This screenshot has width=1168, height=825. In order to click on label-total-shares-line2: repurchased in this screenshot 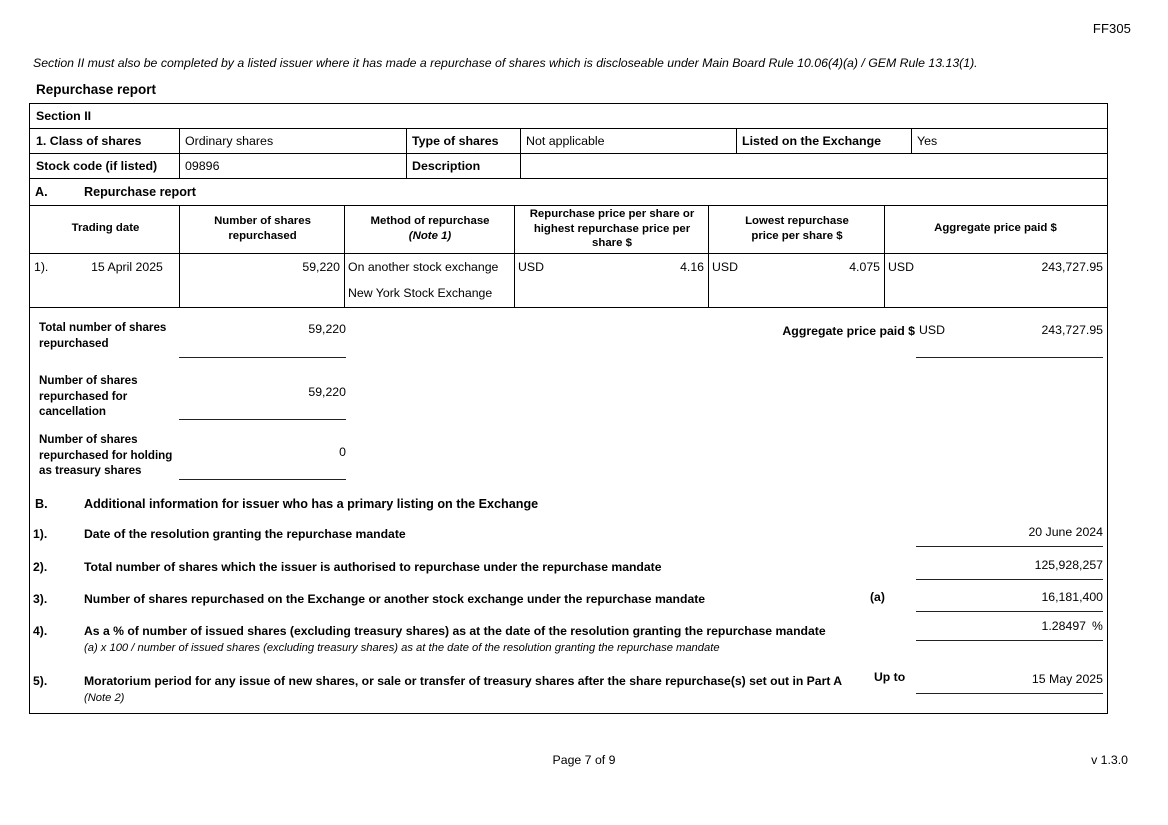, I will do `click(74, 343)`.